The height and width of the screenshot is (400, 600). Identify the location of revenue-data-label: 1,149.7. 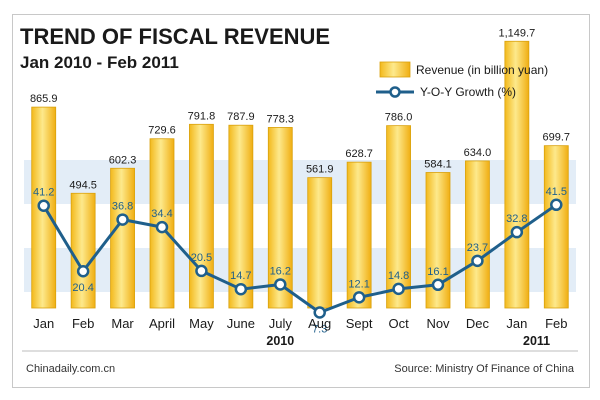
(517, 33).